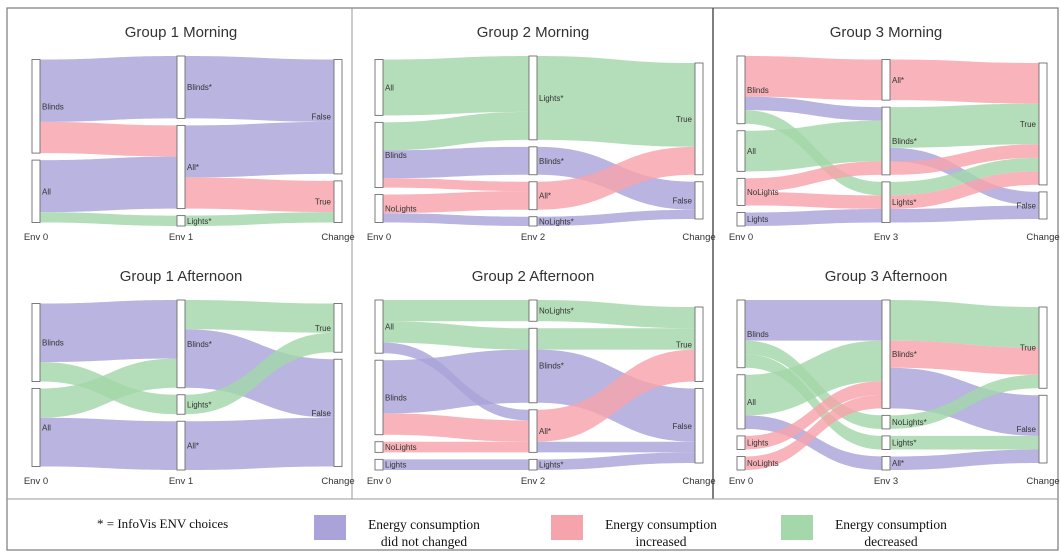 Image resolution: width=1061 pixels, height=554 pixels. I want to click on node-blinds-star, so click(533, 365).